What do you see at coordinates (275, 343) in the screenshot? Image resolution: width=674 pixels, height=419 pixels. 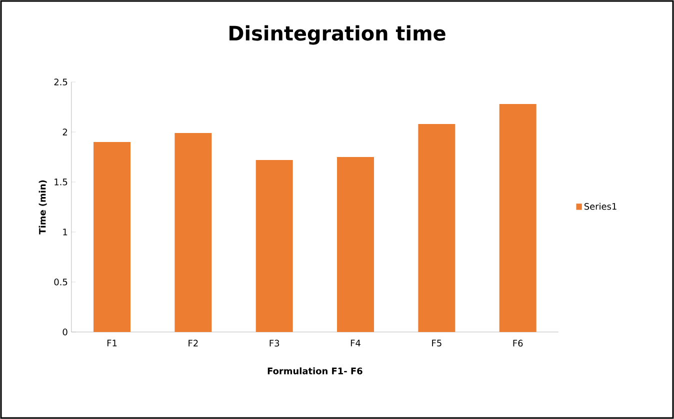 I see `x-tick-label: F3` at bounding box center [275, 343].